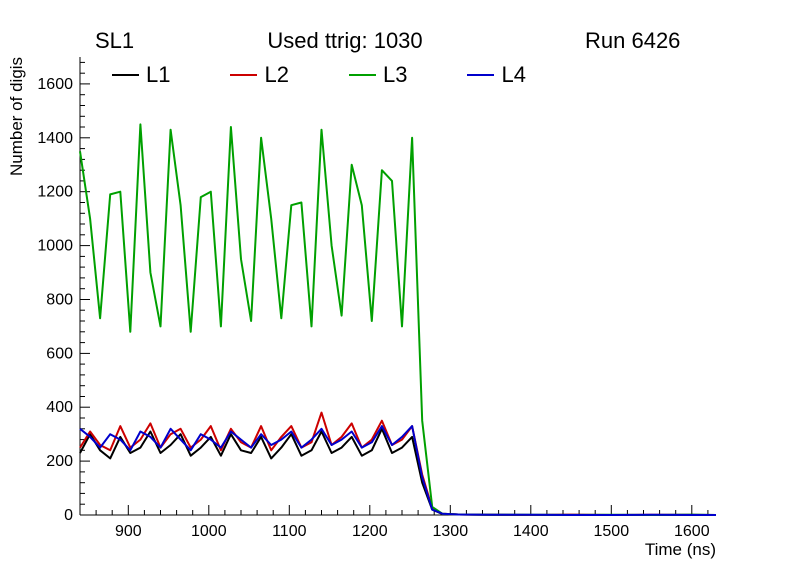 The width and height of the screenshot is (796, 572). I want to click on legend-item-L3: L3, so click(378, 75).